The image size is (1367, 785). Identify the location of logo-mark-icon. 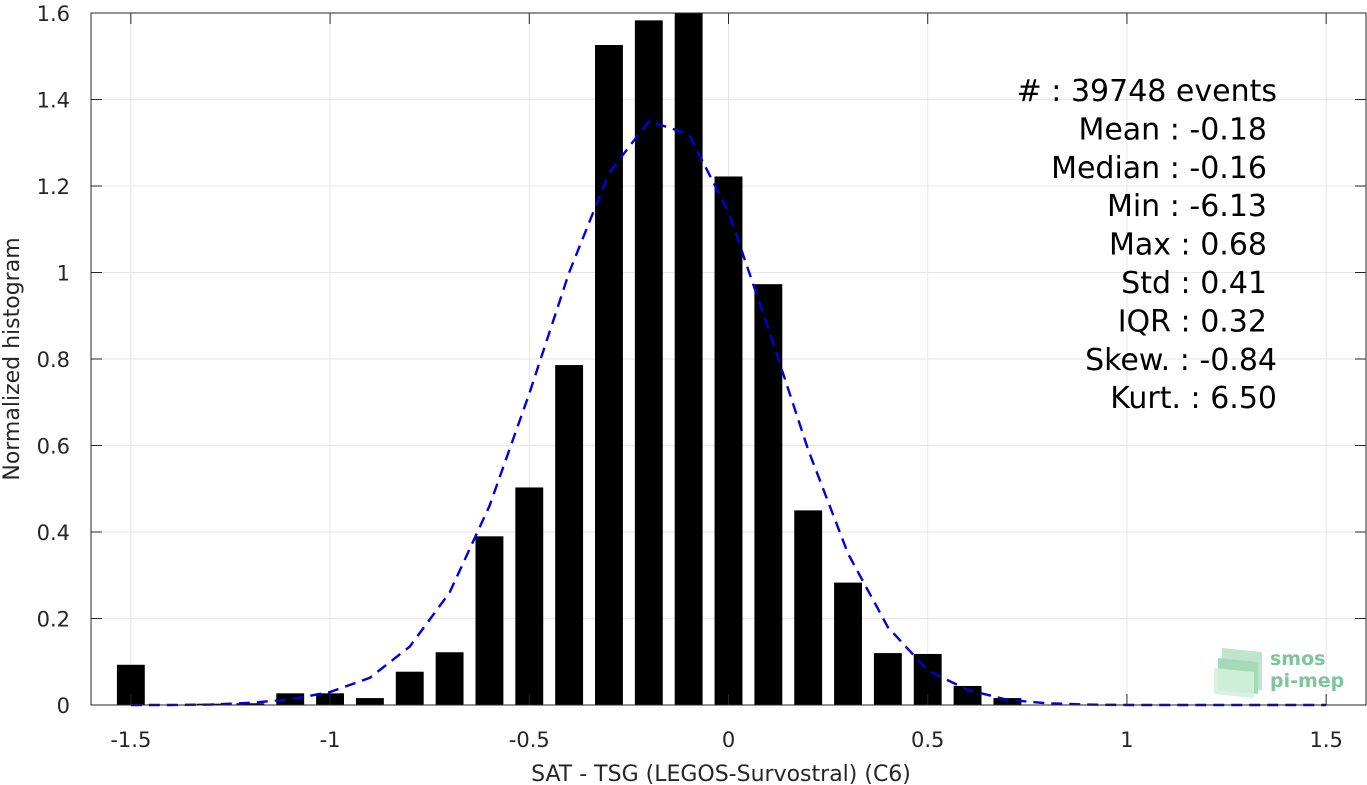
(1238, 673).